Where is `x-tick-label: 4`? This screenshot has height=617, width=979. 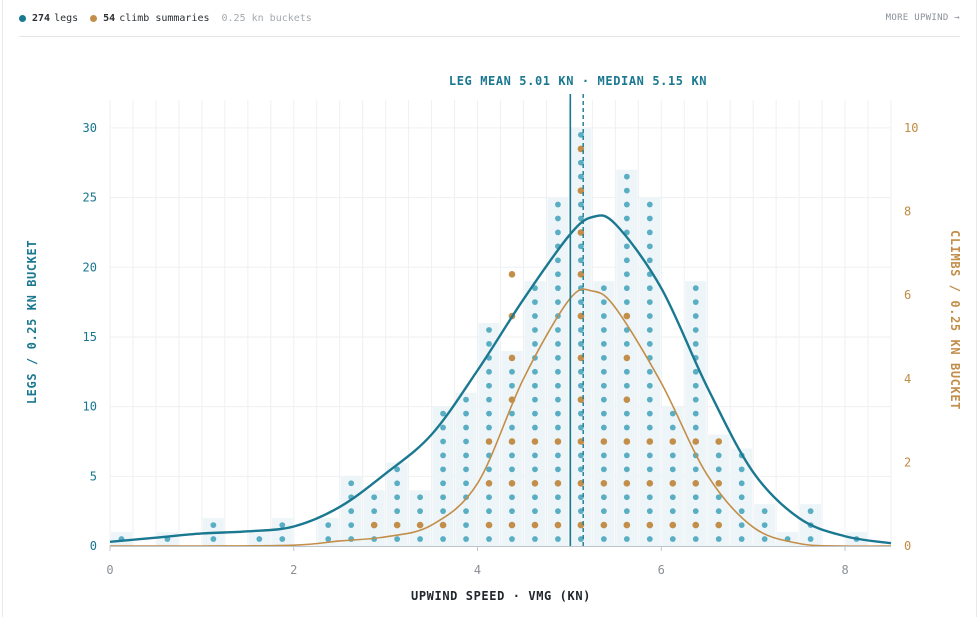 x-tick-label: 4 is located at coordinates (477, 570).